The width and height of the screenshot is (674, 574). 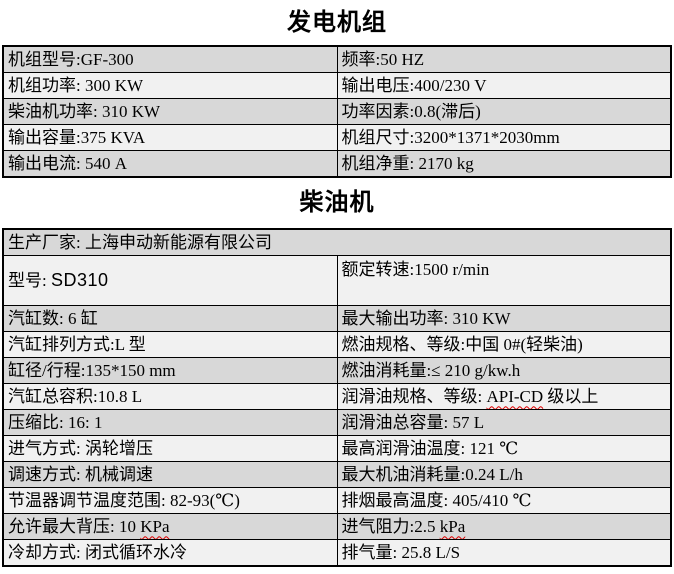 I want to click on spec-cell-max-back-pressure: 允许最大背压: 10 KPa, so click(x=170, y=526).